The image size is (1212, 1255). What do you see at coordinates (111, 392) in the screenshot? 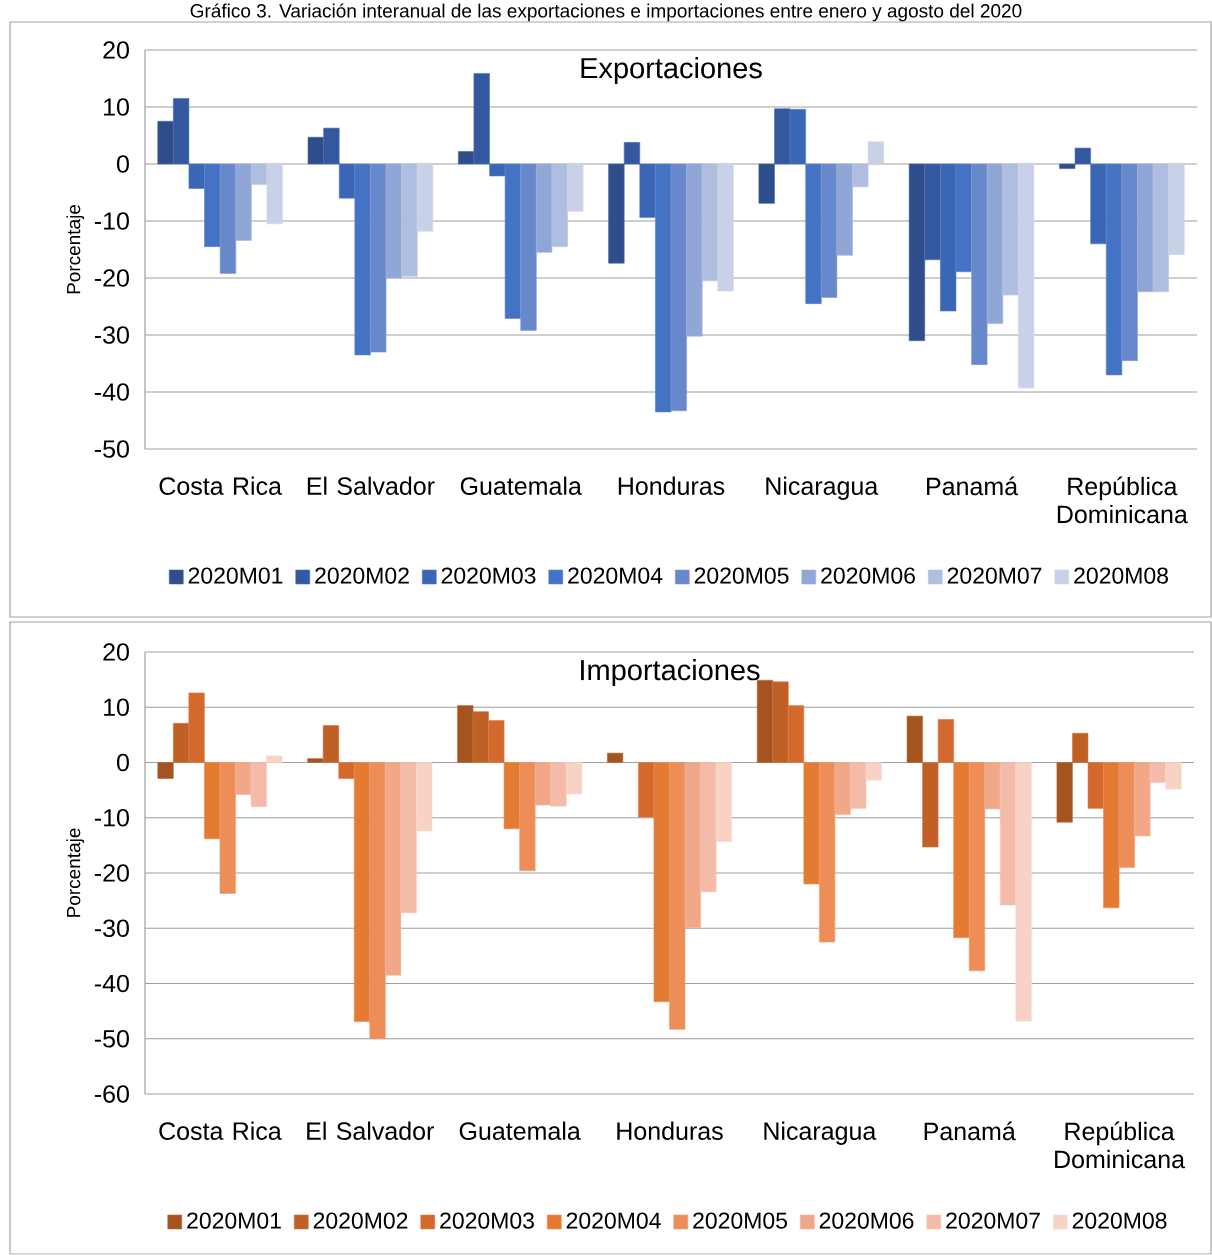
I see `y-tick-label: -40` at bounding box center [111, 392].